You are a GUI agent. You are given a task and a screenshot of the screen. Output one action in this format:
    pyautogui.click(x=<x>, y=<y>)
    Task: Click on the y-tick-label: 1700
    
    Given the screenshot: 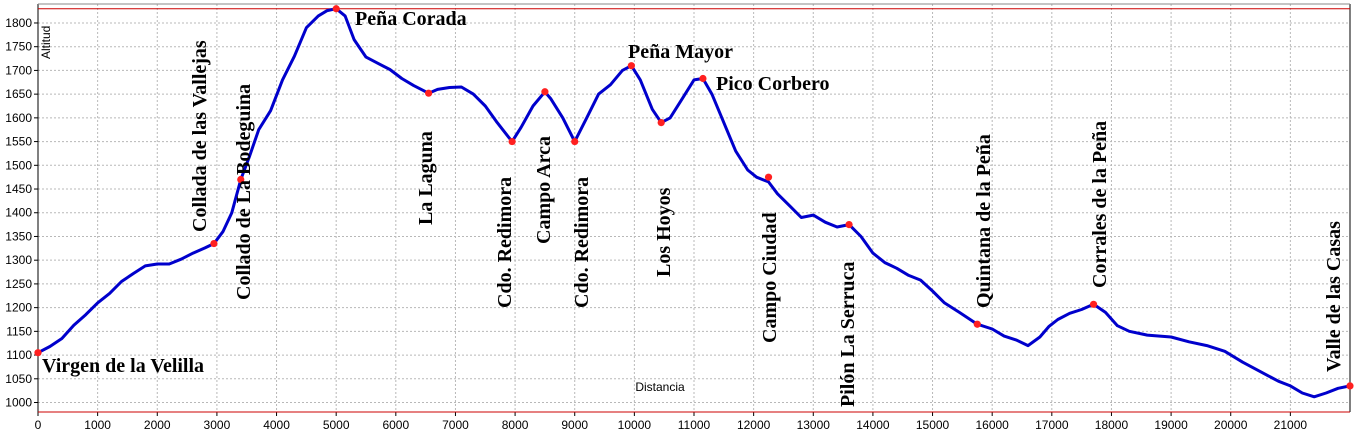 What is the action you would take?
    pyautogui.click(x=18, y=70)
    